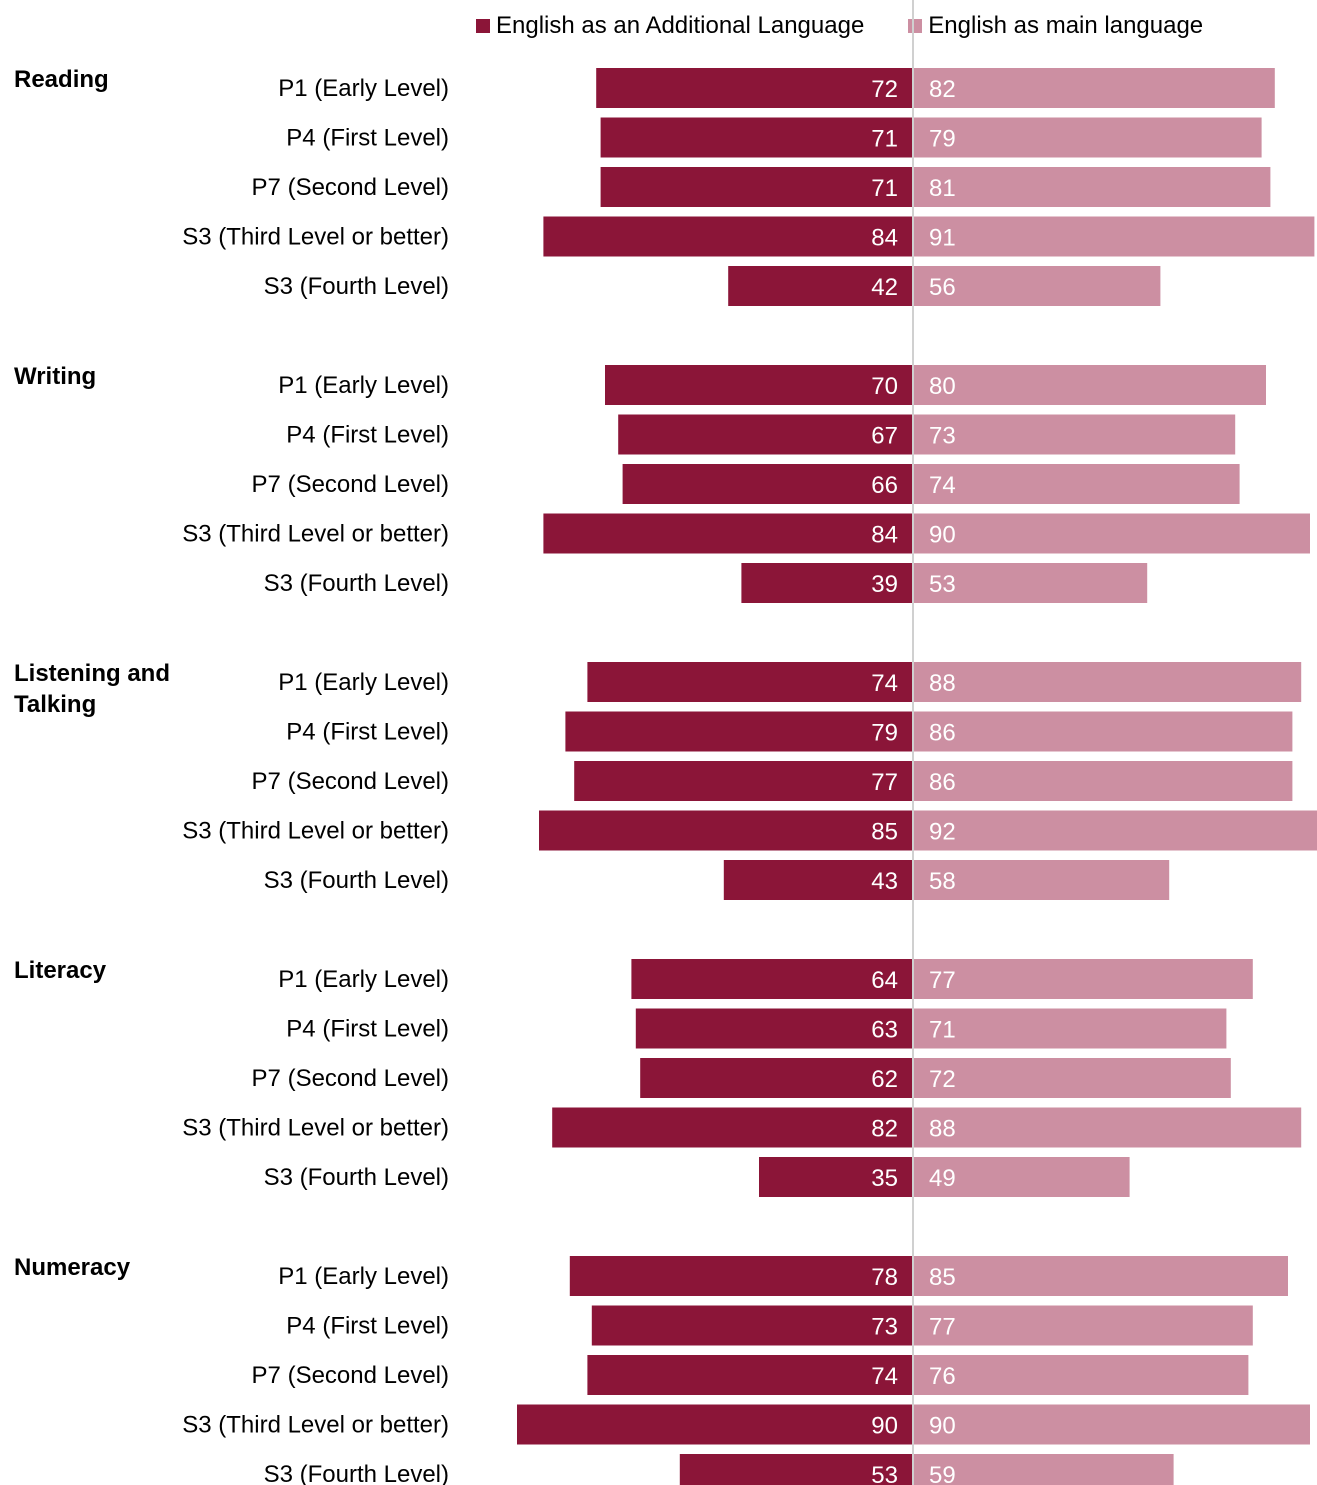 Image resolution: width=1317 pixels, height=1485 pixels. What do you see at coordinates (72, 1267) in the screenshot?
I see `group-label: Numeracy` at bounding box center [72, 1267].